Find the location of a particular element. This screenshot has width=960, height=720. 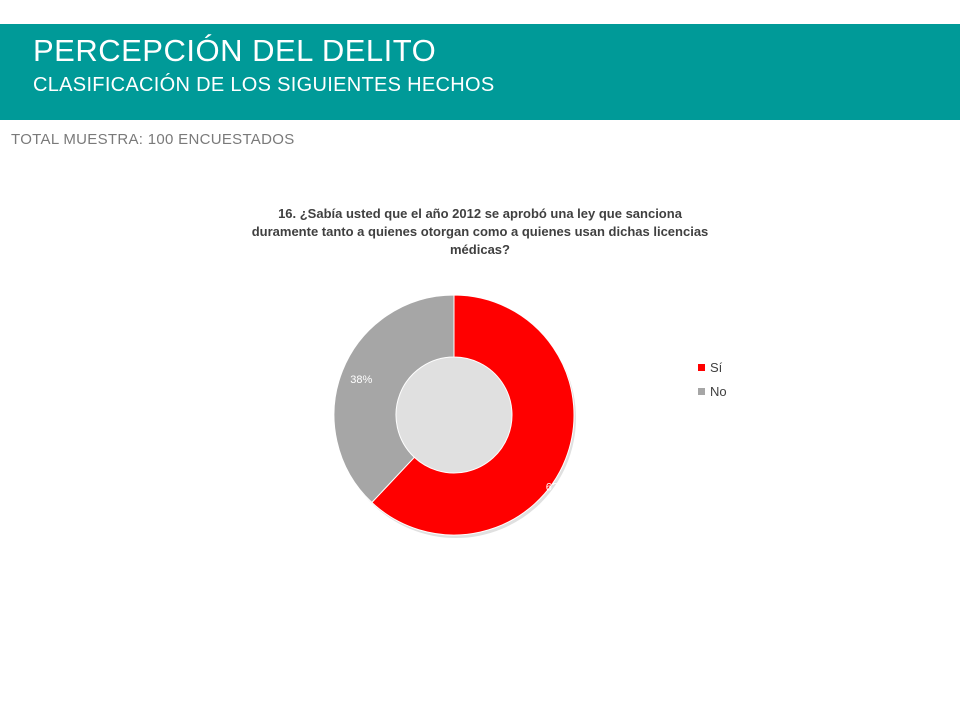

legend-item-si: Sí is located at coordinates (712, 367).